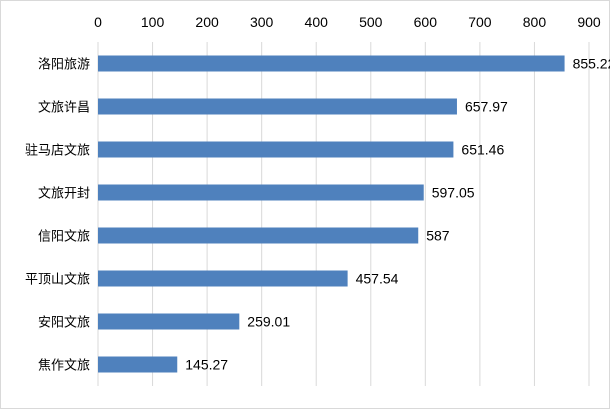 Image resolution: width=610 pixels, height=409 pixels. Describe the element at coordinates (453, 193) in the screenshot. I see `data-label: 597.05` at that location.